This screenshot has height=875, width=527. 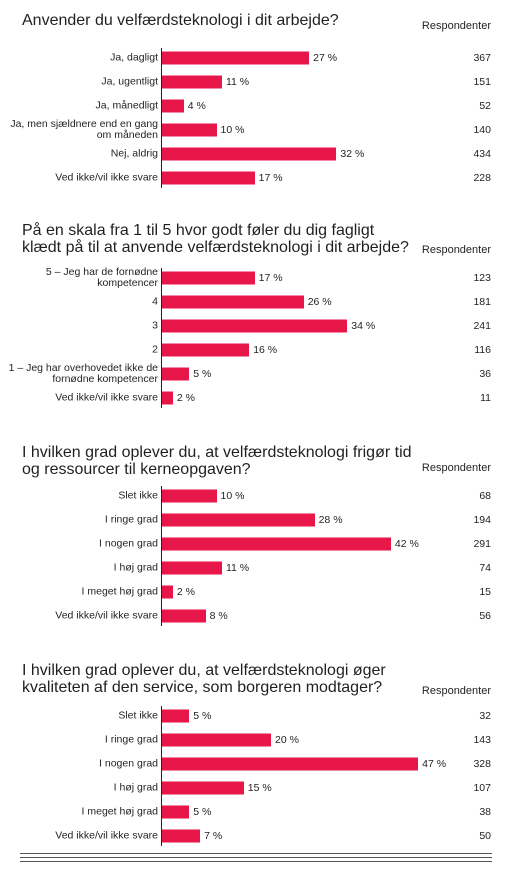 What do you see at coordinates (263, 592) in the screenshot?
I see `bar-row: I meget høj grad 2 % 15` at bounding box center [263, 592].